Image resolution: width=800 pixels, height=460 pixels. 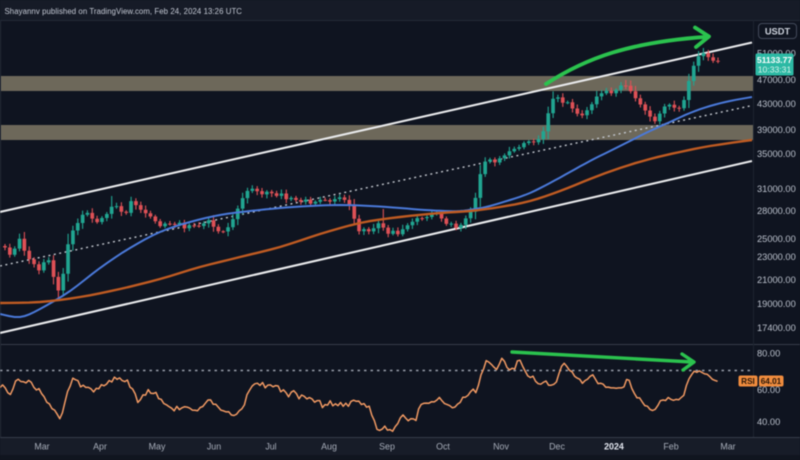 I want to click on svg-text: 28000.00, so click(x=776, y=211).